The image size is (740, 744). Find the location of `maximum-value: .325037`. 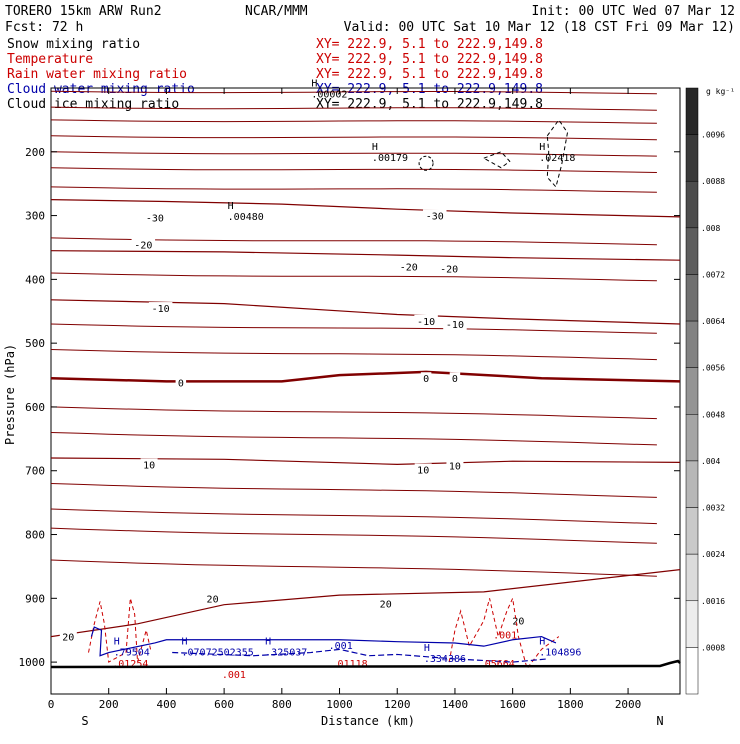

maximum-value: .325037 is located at coordinates (286, 653).